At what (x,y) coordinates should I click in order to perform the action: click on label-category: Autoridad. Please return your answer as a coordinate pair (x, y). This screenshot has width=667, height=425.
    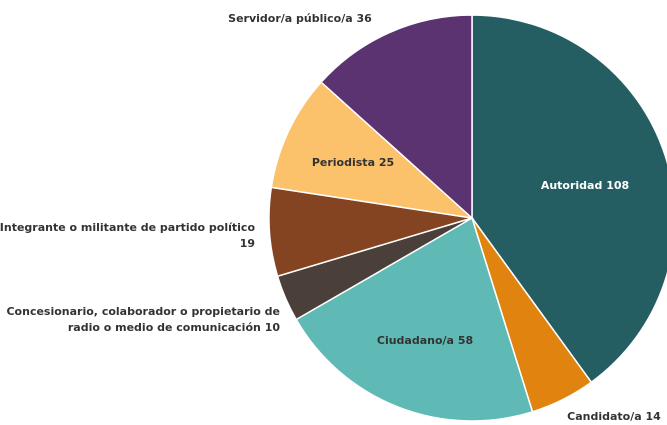
    Looking at the image, I should click on (571, 185).